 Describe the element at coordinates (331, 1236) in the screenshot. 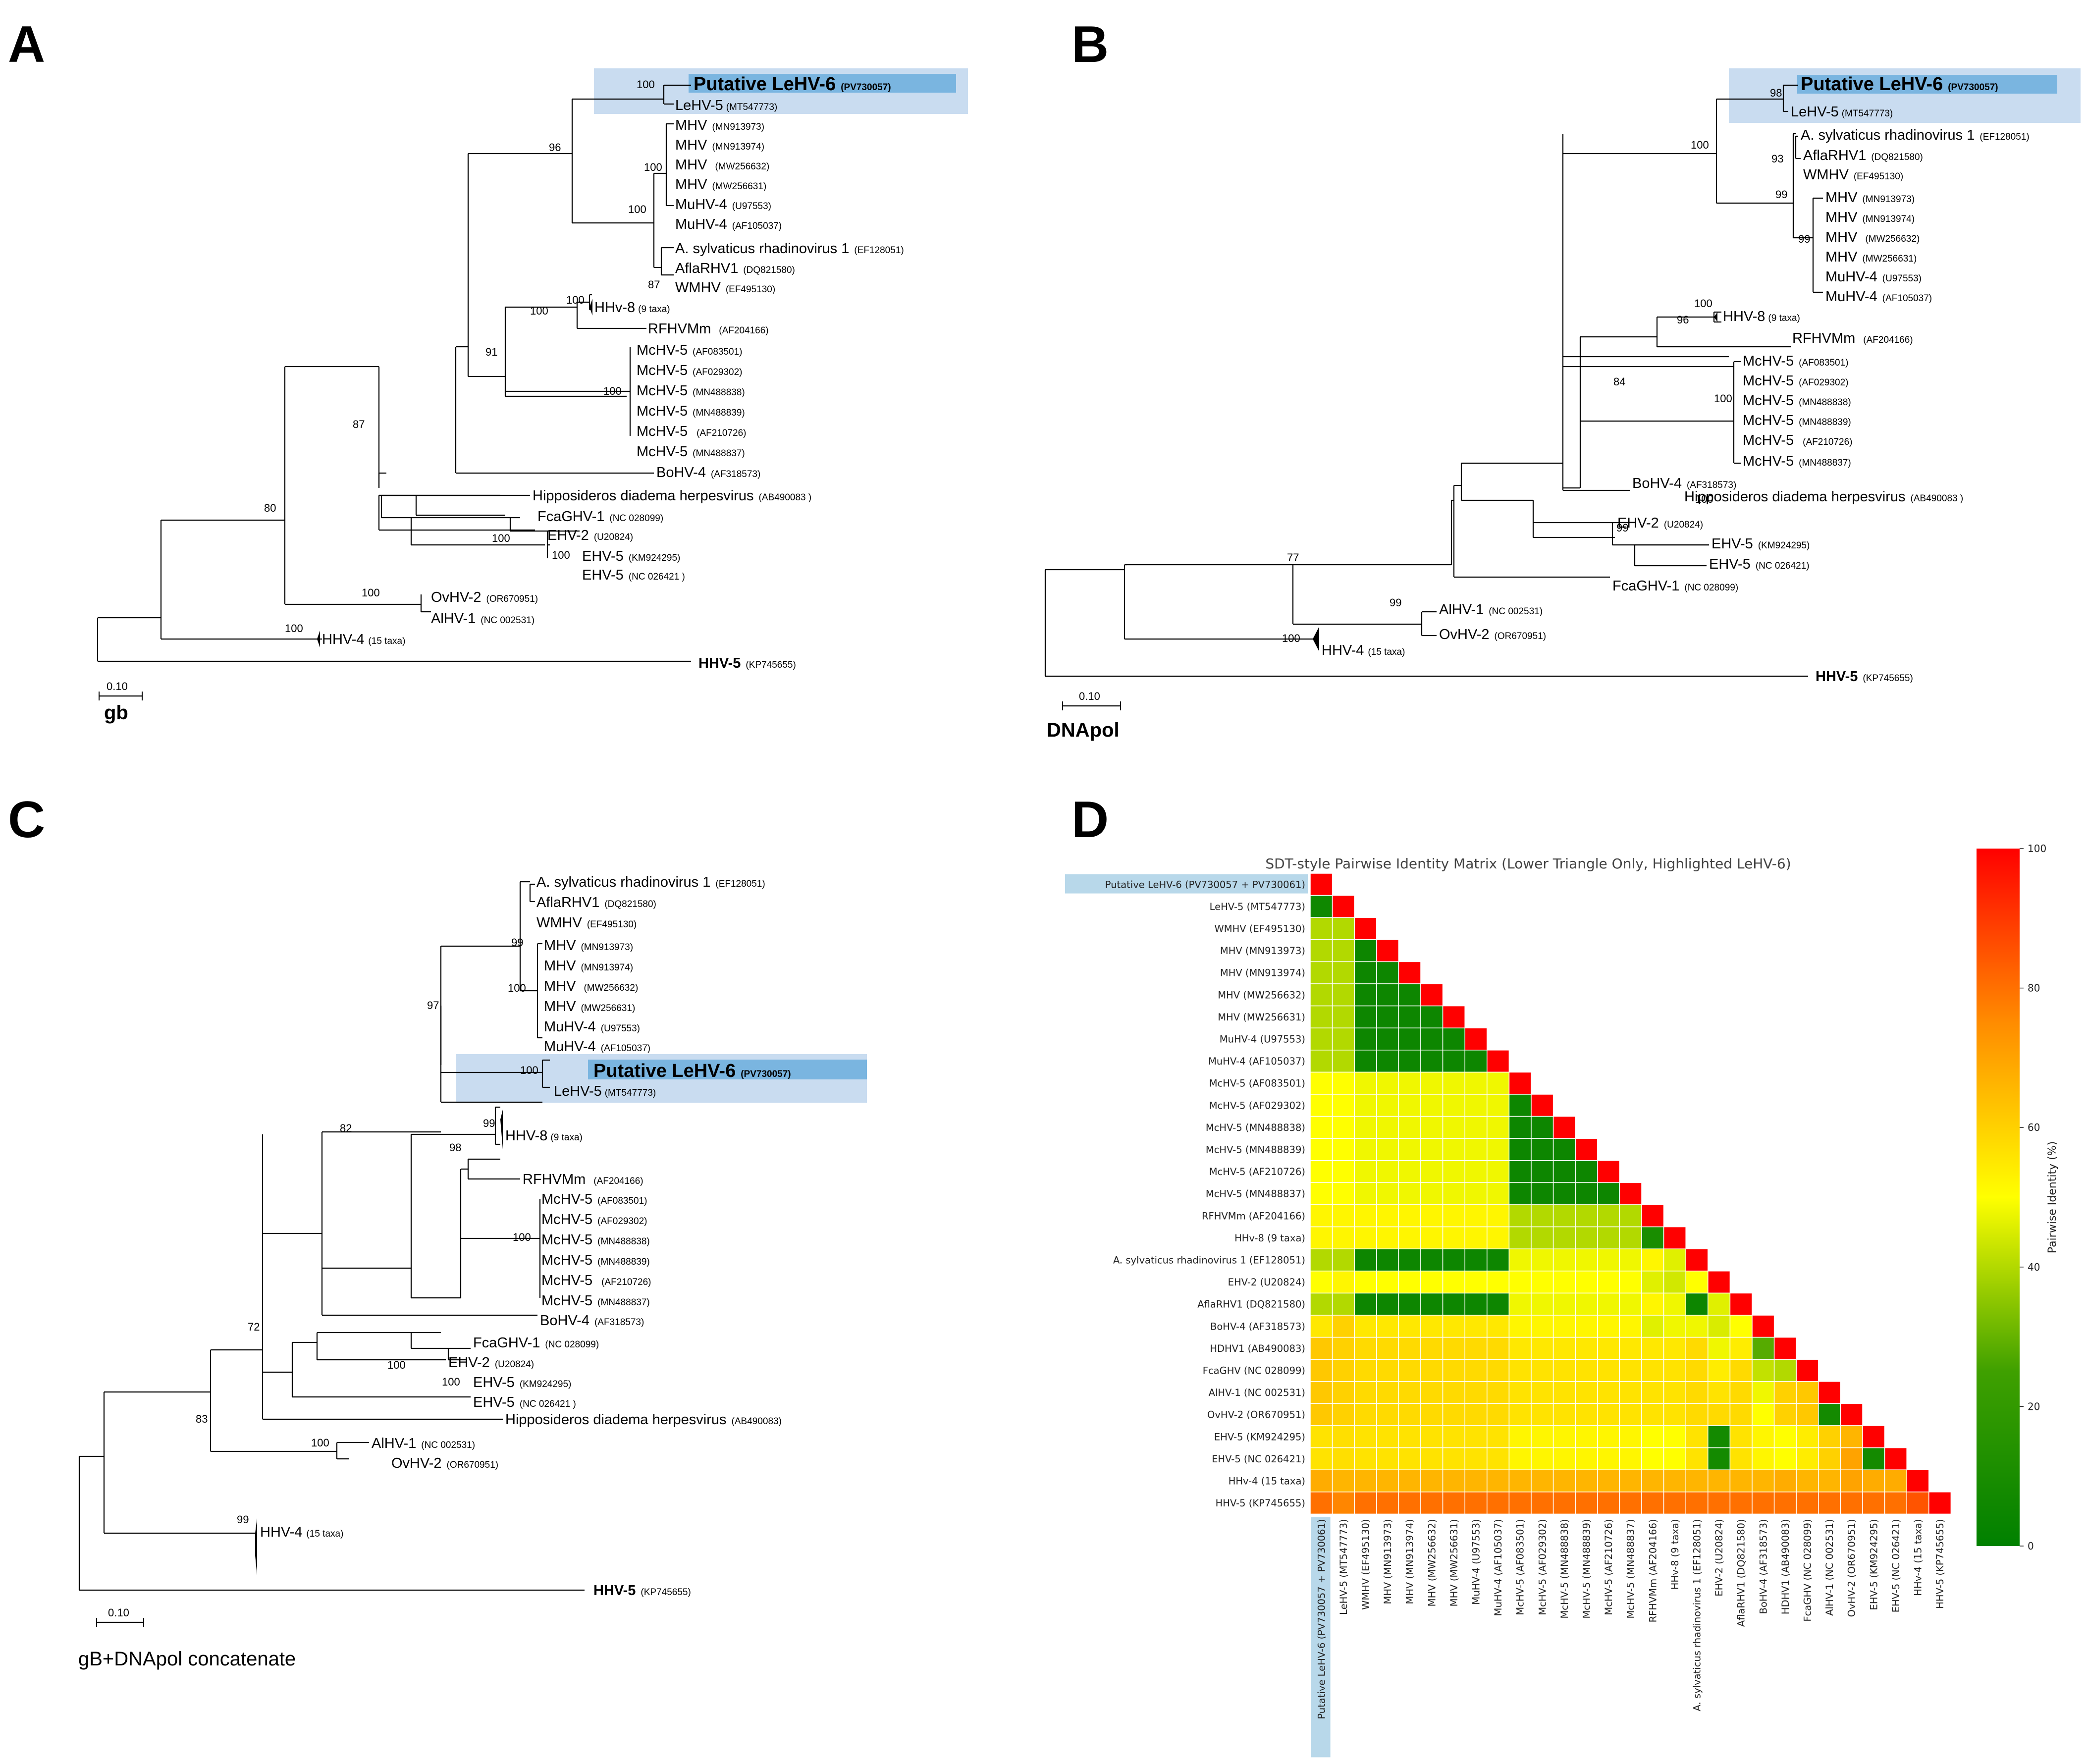

I see `tree-c-branches` at that location.